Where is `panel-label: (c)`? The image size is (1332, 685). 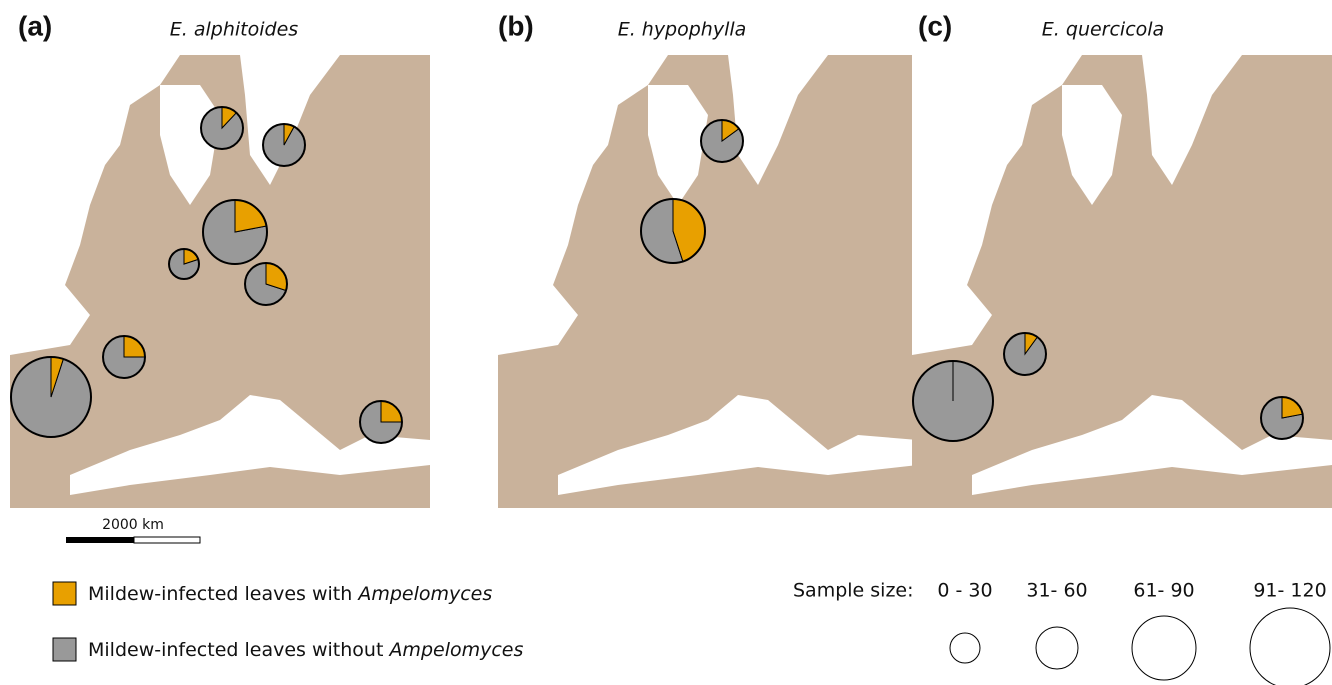
panel-label: (c) is located at coordinates (935, 25).